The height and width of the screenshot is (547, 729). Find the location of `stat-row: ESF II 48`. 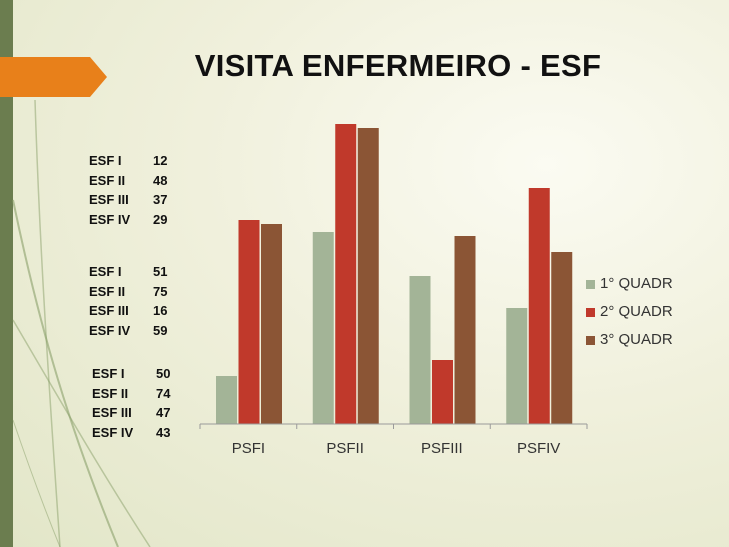

stat-row: ESF II 48 is located at coordinates (144, 181).